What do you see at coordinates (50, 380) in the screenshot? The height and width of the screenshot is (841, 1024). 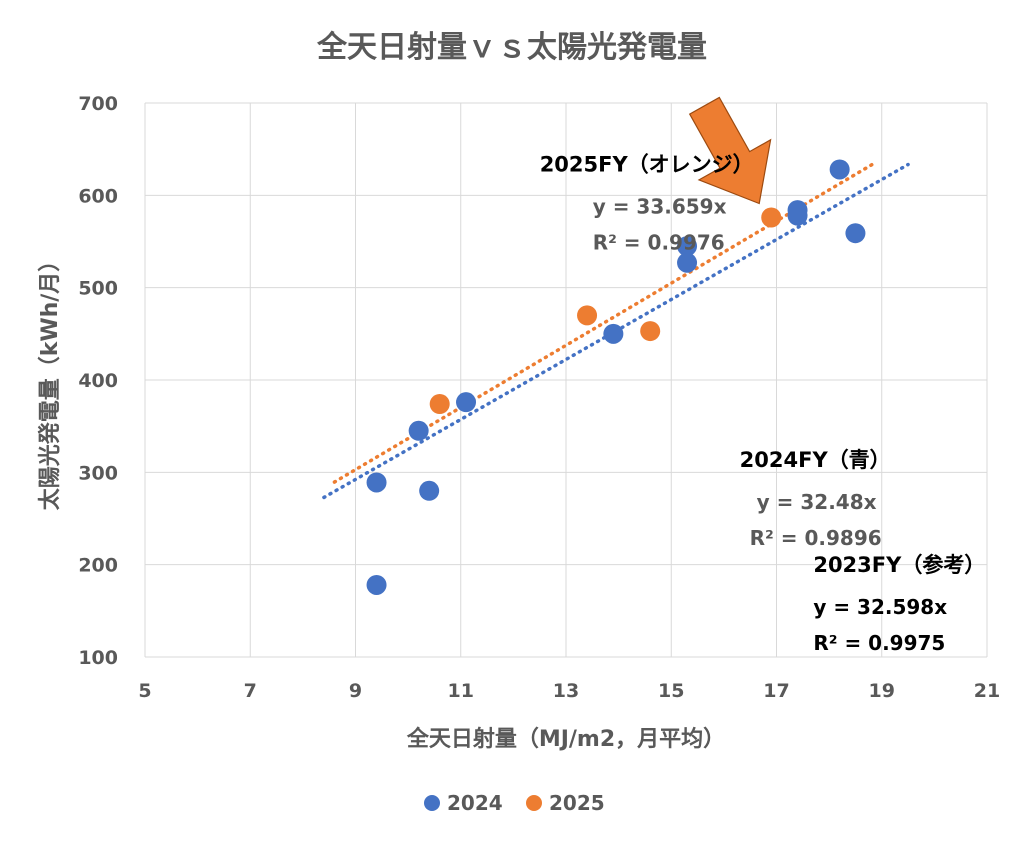 I see `y-axis-label: 太陽光発電量（kWh/月）` at bounding box center [50, 380].